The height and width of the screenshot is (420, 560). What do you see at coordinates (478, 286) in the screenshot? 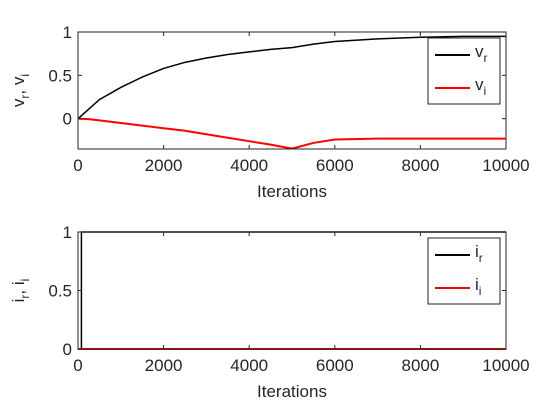
I see `legend-label: ii​` at bounding box center [478, 286].